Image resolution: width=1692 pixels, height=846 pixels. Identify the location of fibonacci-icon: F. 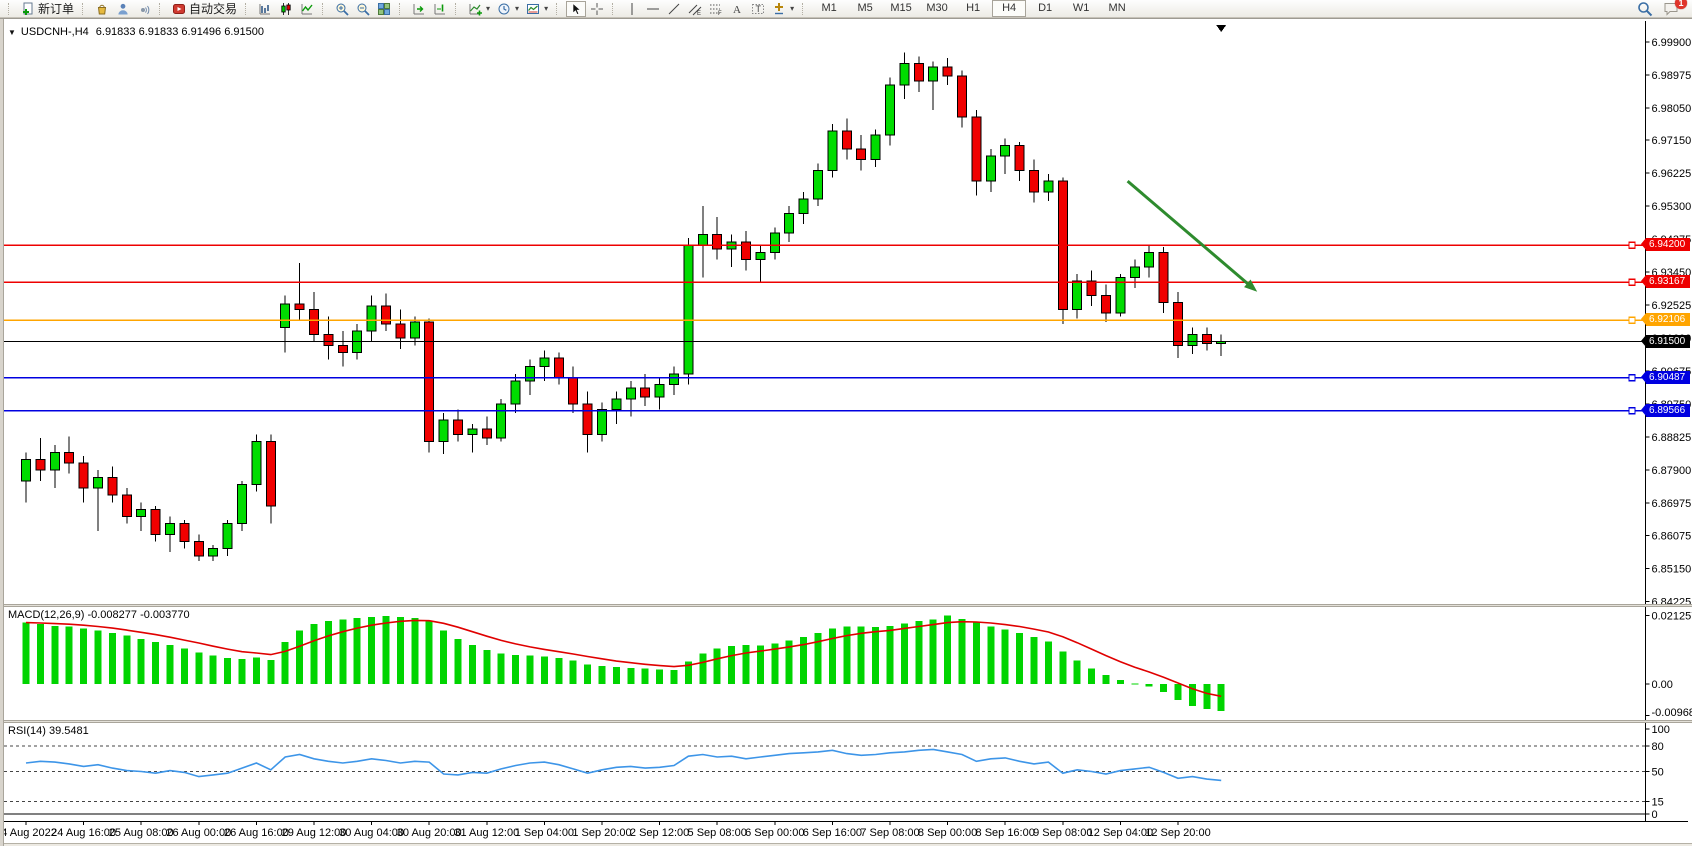
(716, 9).